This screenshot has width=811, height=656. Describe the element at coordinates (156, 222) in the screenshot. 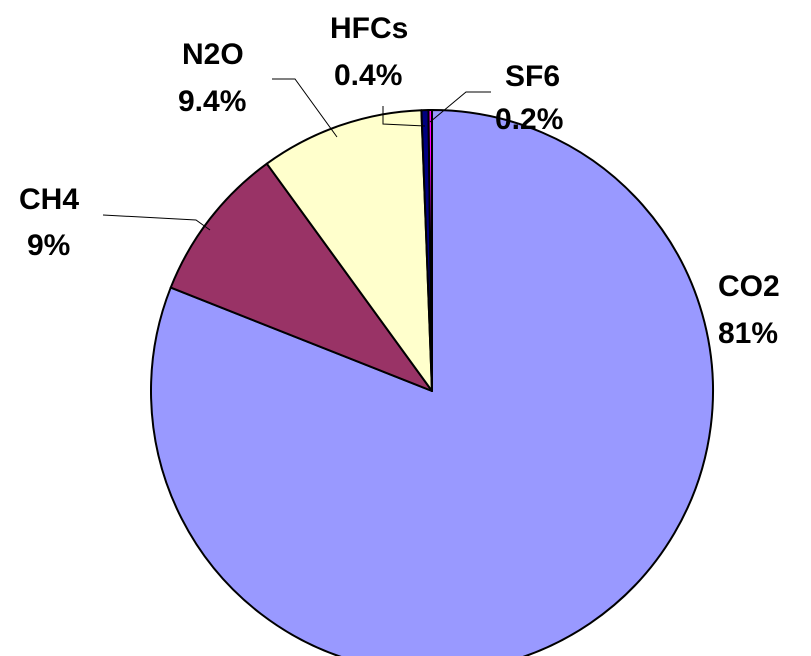

I see `leader-line-ch4` at that location.